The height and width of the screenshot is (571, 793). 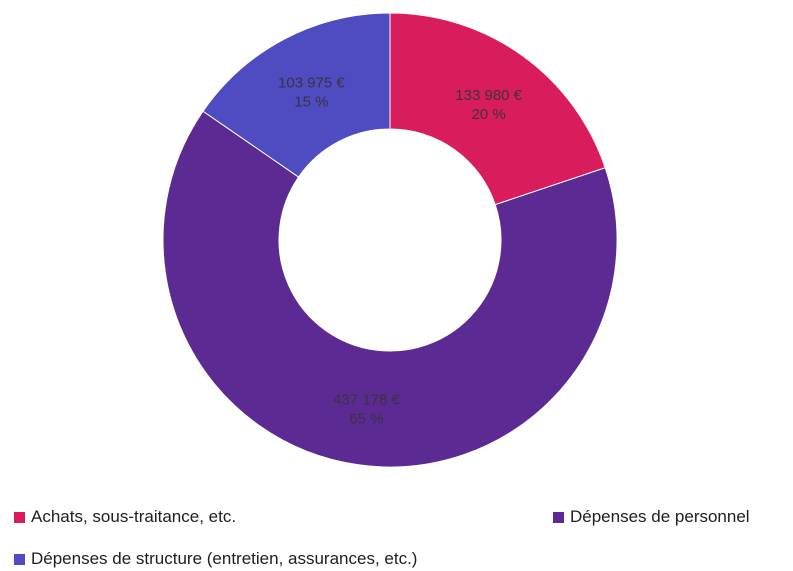 What do you see at coordinates (558, 517) in the screenshot?
I see `legend-swatch-personnel` at bounding box center [558, 517].